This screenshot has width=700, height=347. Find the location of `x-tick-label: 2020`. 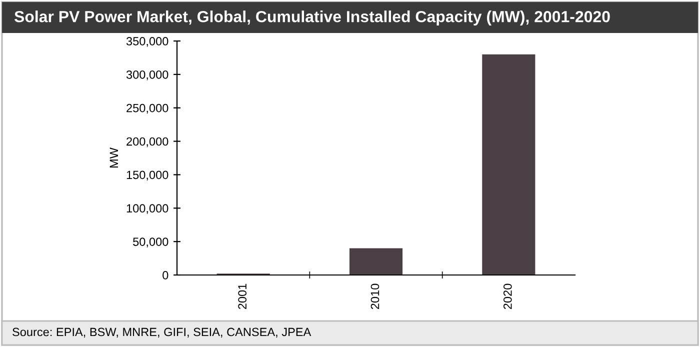

x-tick-label: 2020 is located at coordinates (507, 296).